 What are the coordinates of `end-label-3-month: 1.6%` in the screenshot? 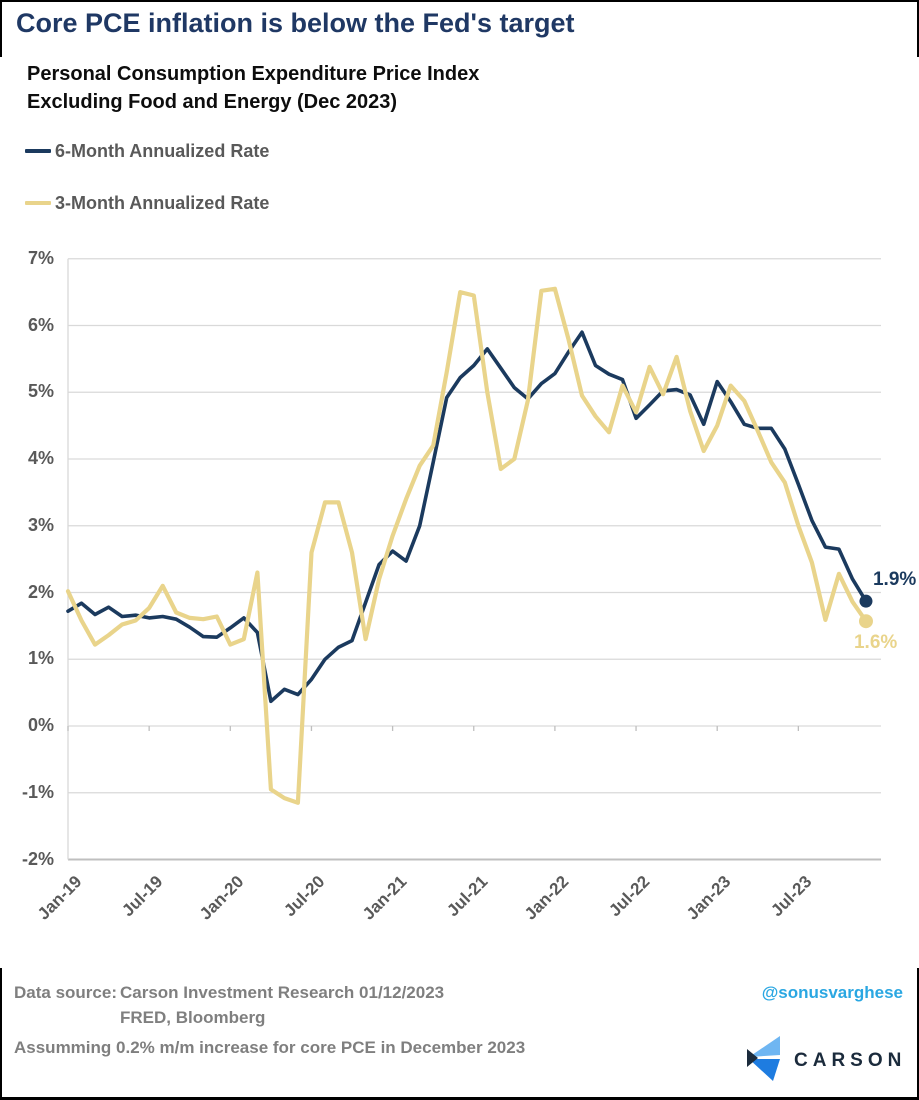 It's located at (875, 643).